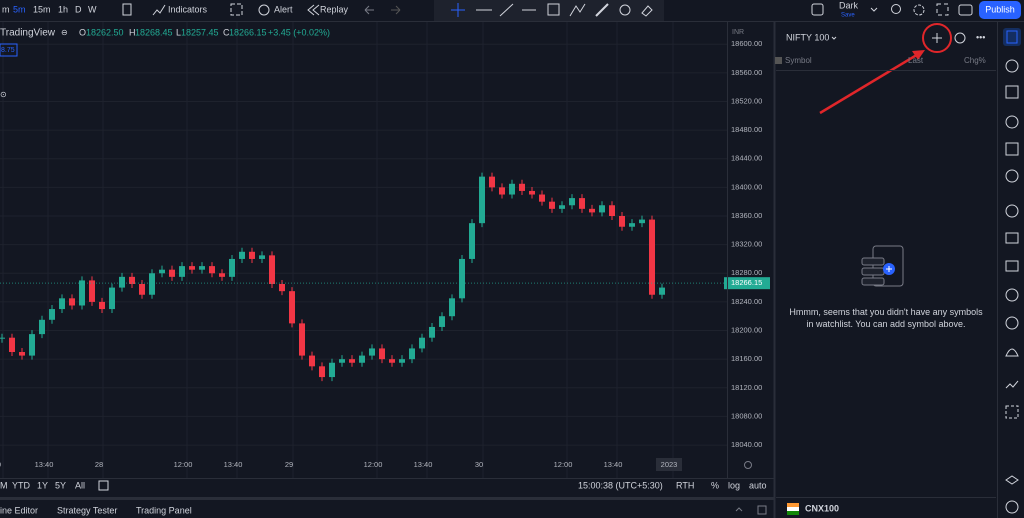  What do you see at coordinates (233, 464) in the screenshot?
I see `x-tick-label: 13:40` at bounding box center [233, 464].